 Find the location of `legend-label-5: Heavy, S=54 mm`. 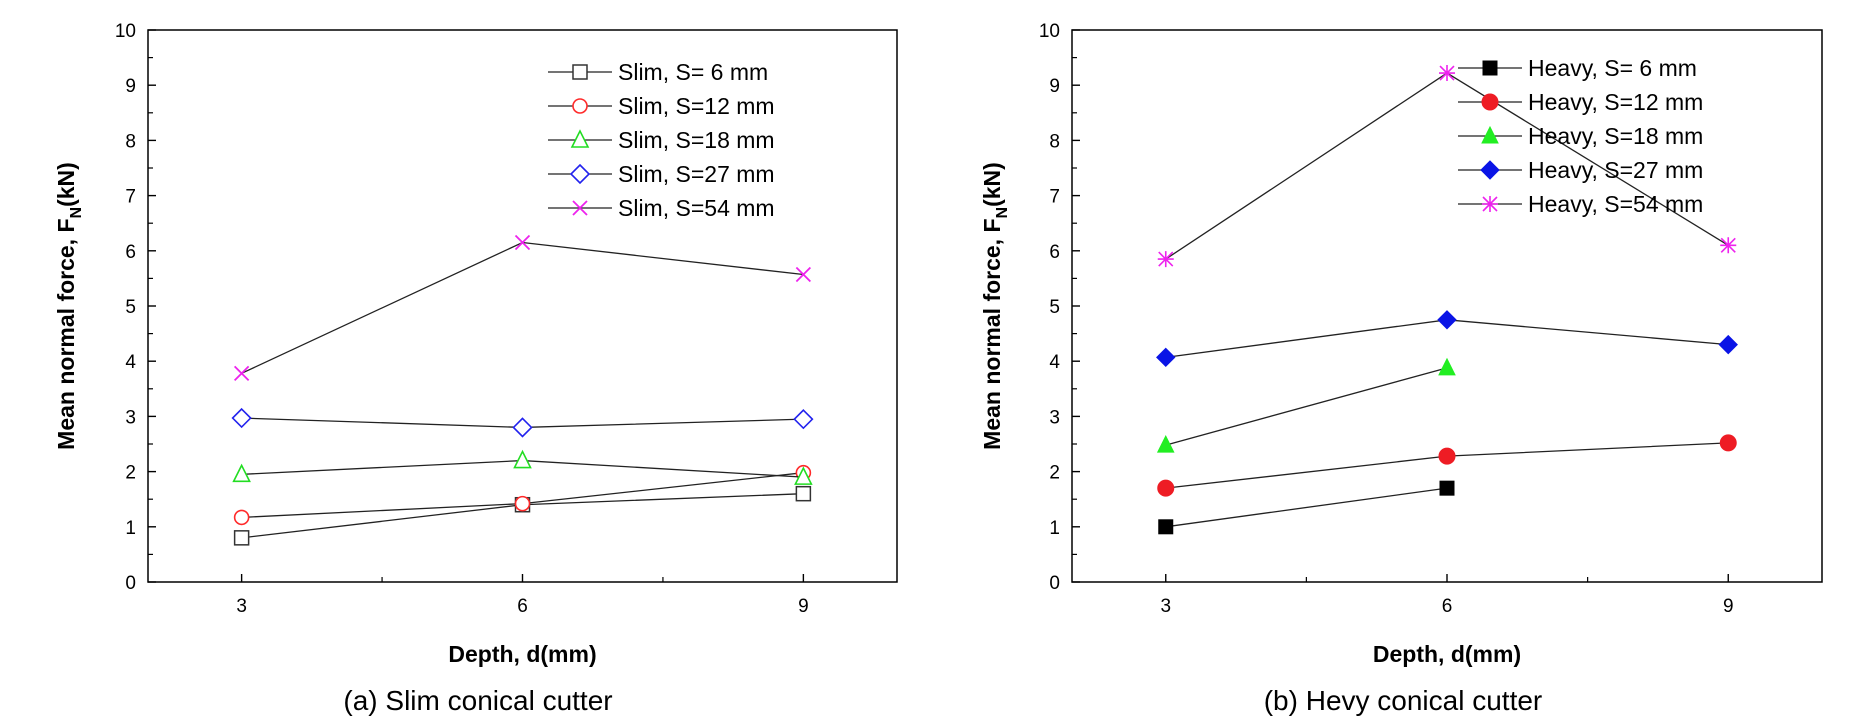

legend-label-5: Heavy, S=54 mm is located at coordinates (1615, 204).